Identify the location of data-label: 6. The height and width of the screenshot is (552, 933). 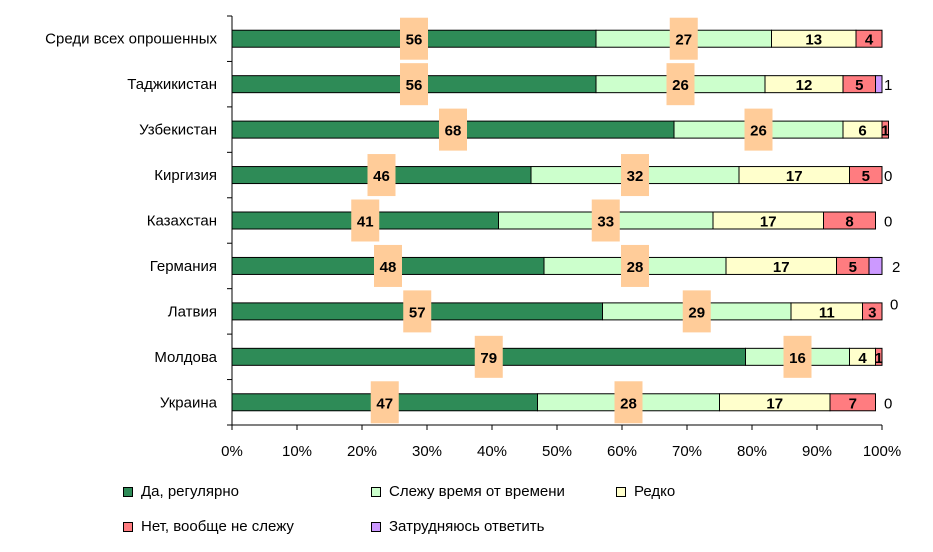
(862, 131).